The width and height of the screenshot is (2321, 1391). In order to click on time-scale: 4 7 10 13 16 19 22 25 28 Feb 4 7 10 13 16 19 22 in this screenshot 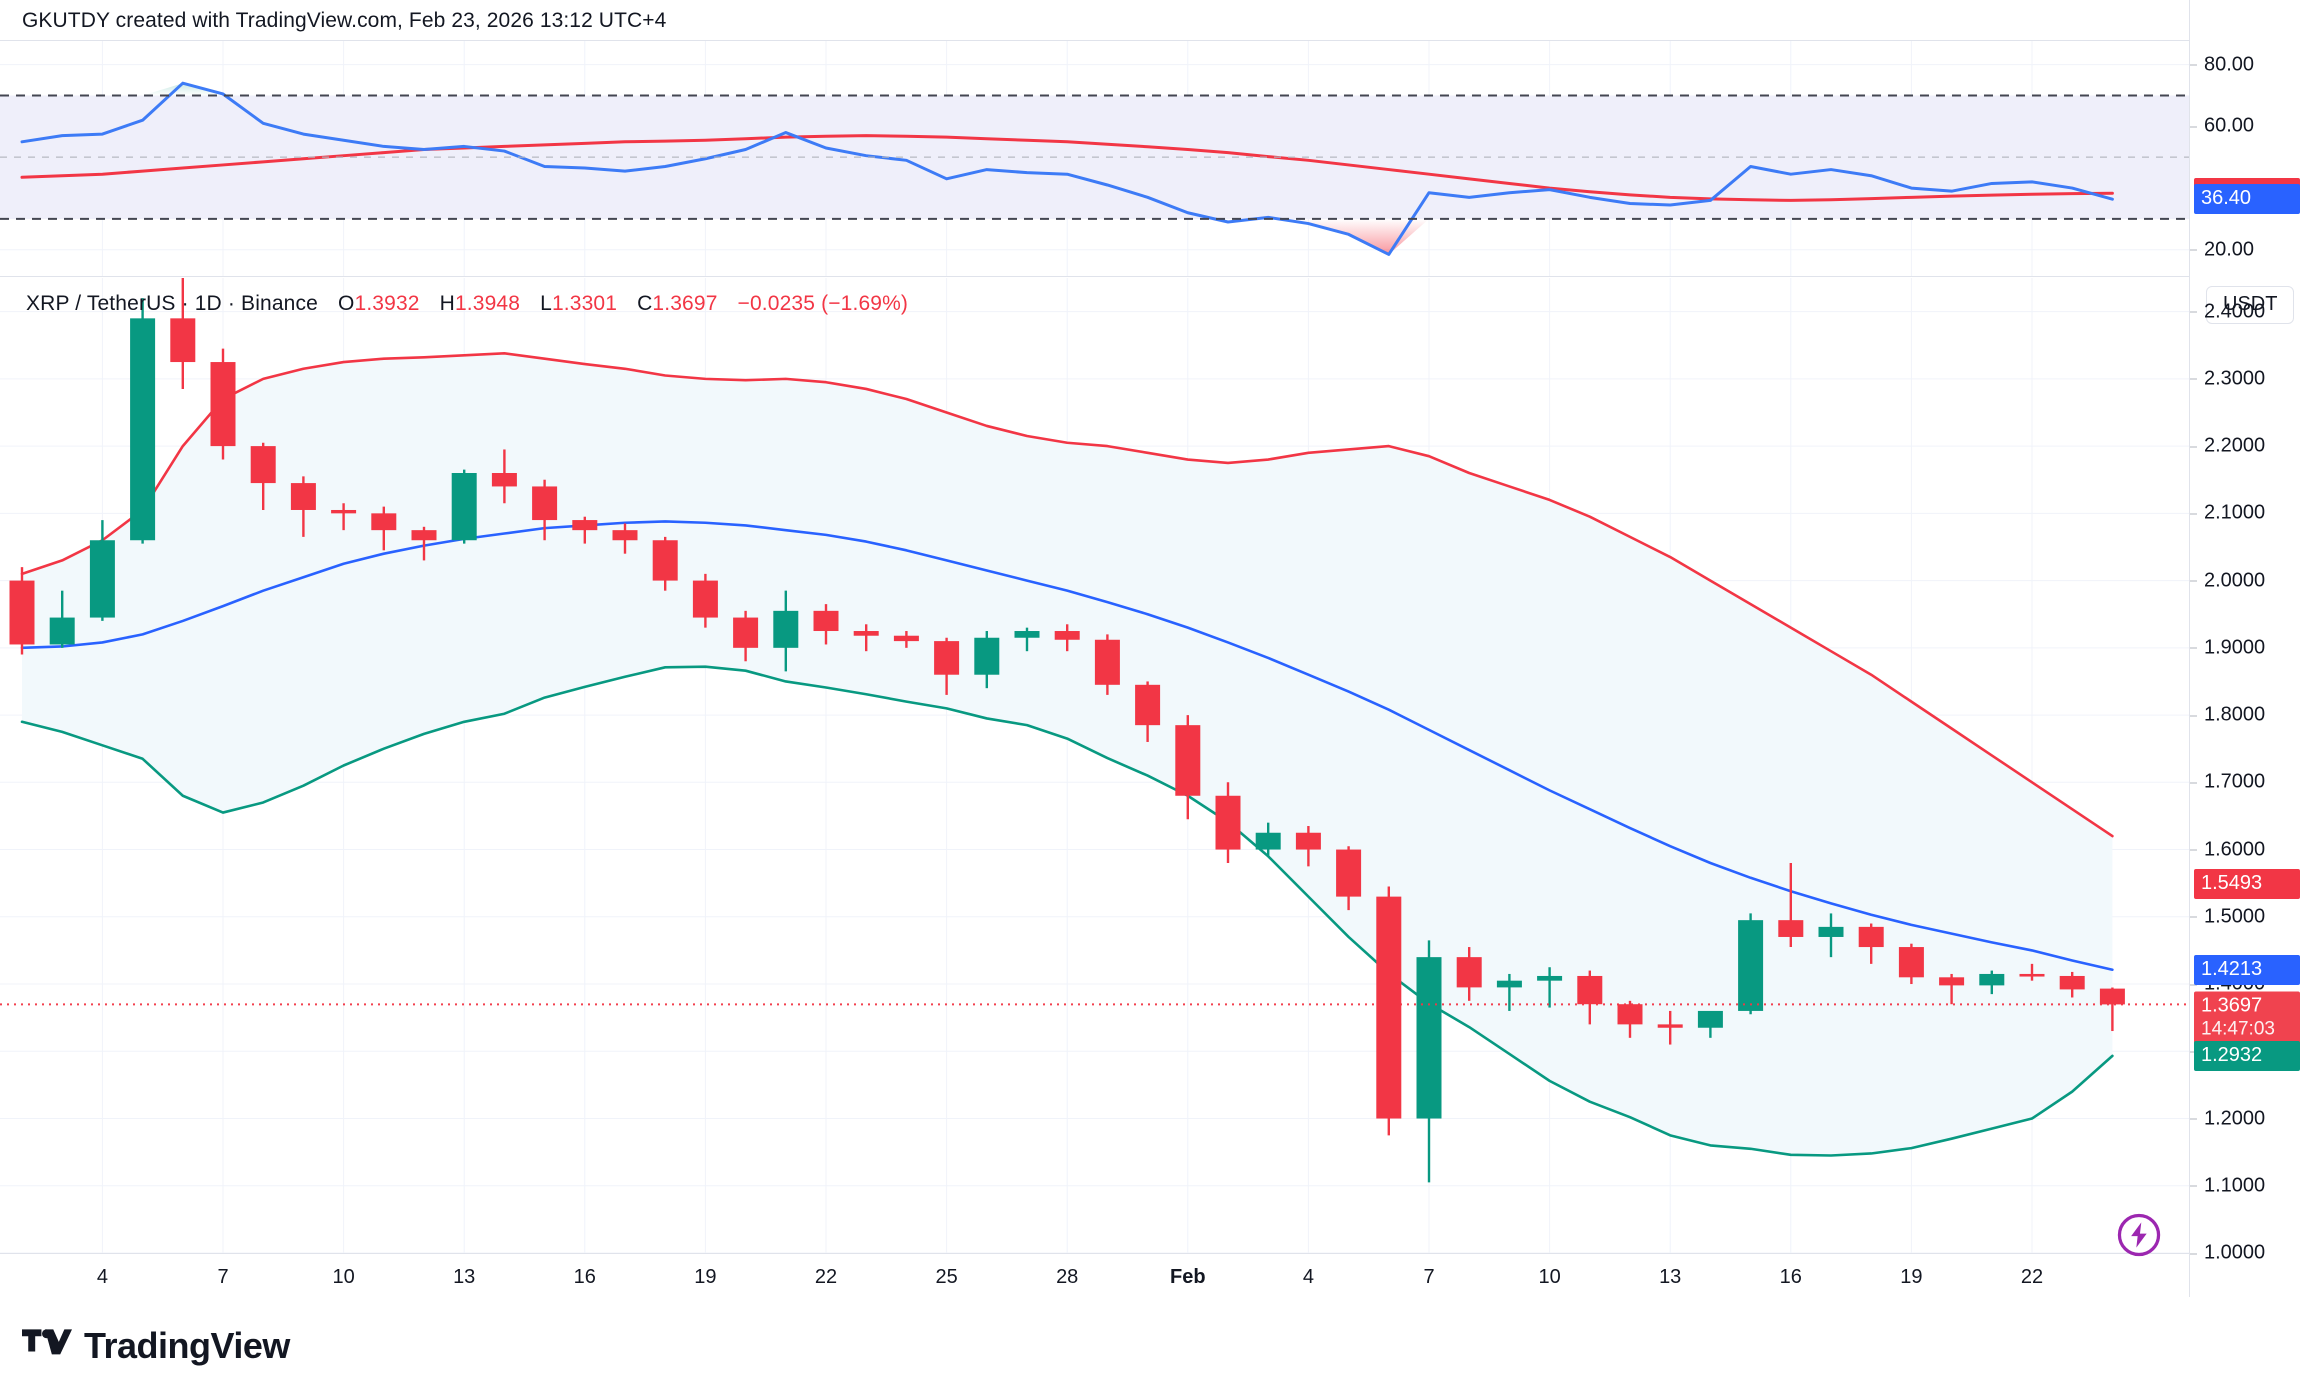, I will do `click(1094, 1275)`.